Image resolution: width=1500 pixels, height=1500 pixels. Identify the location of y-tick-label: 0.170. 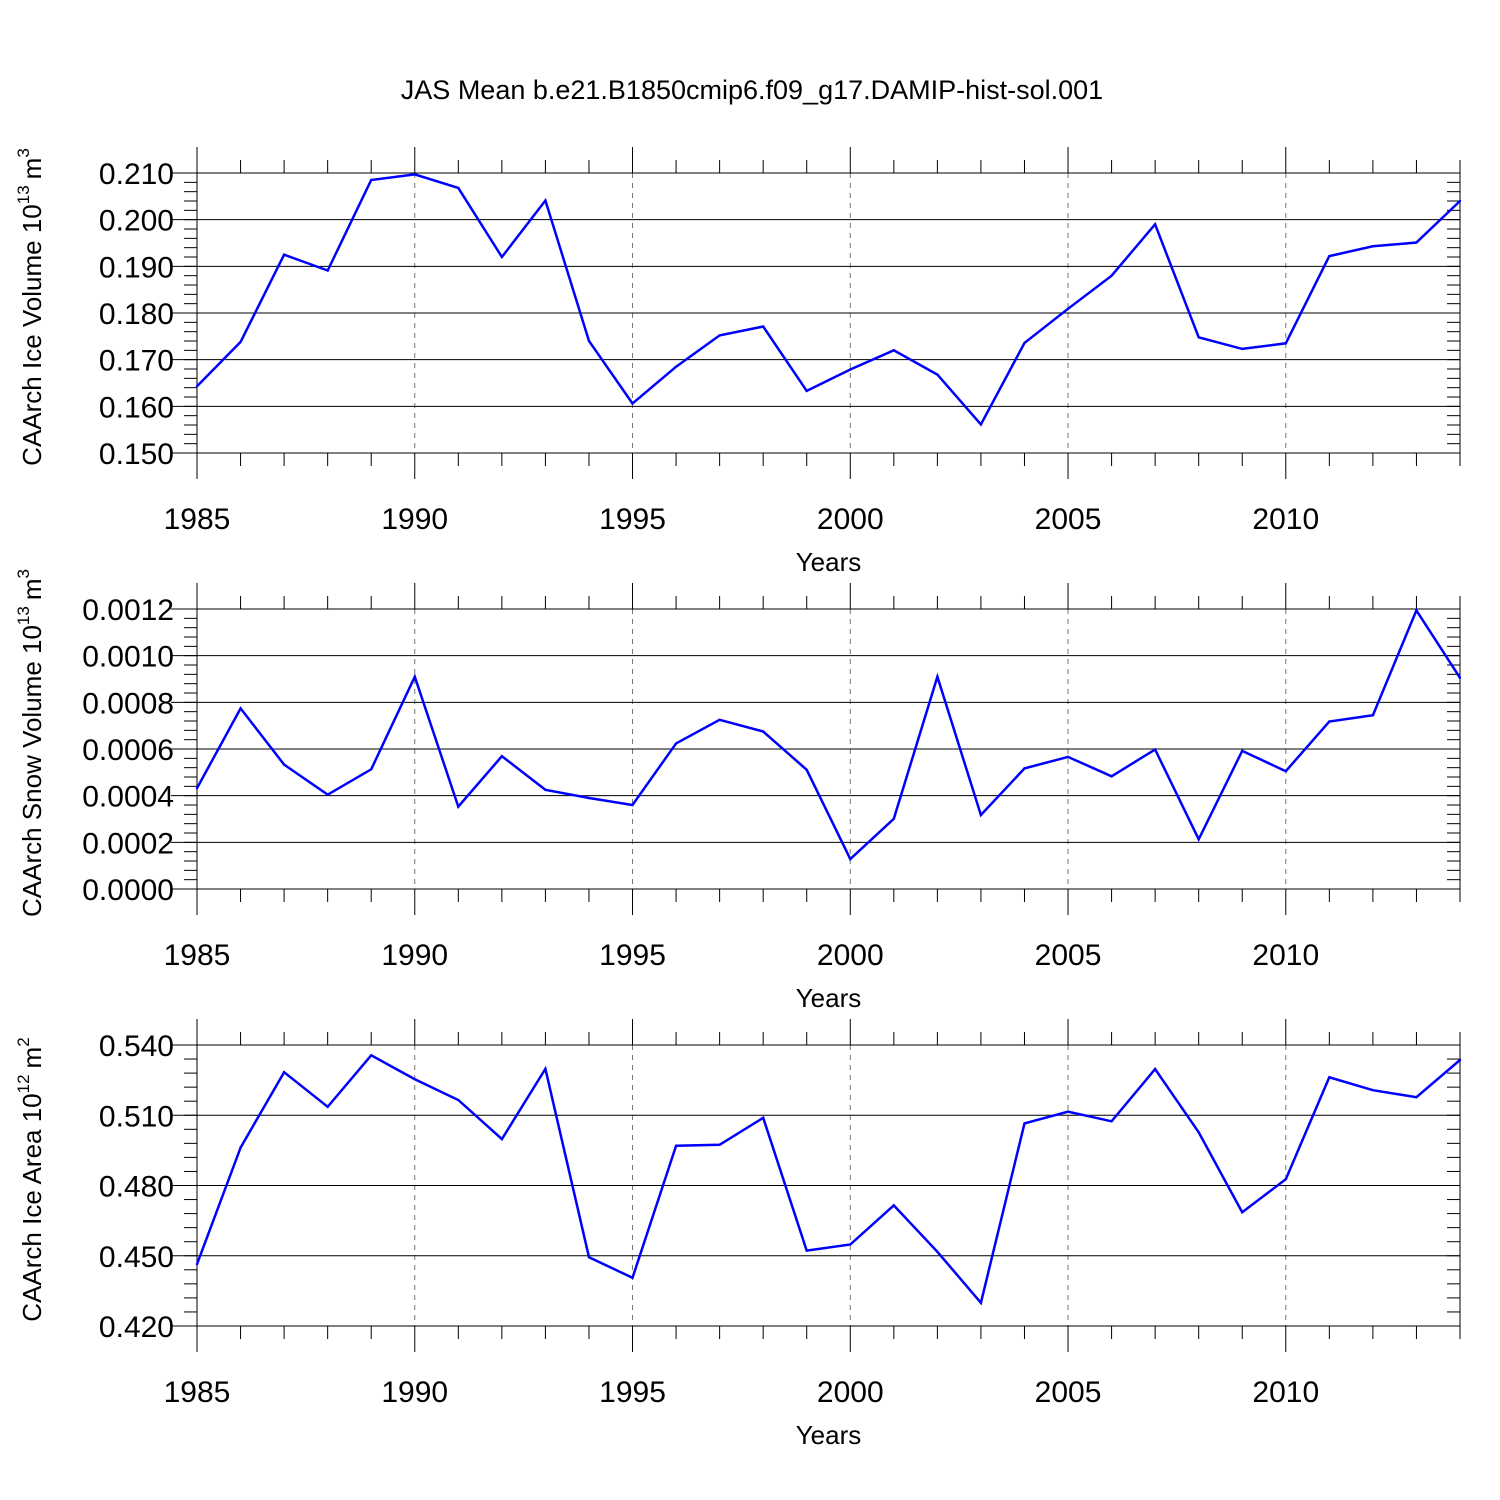
(136, 361).